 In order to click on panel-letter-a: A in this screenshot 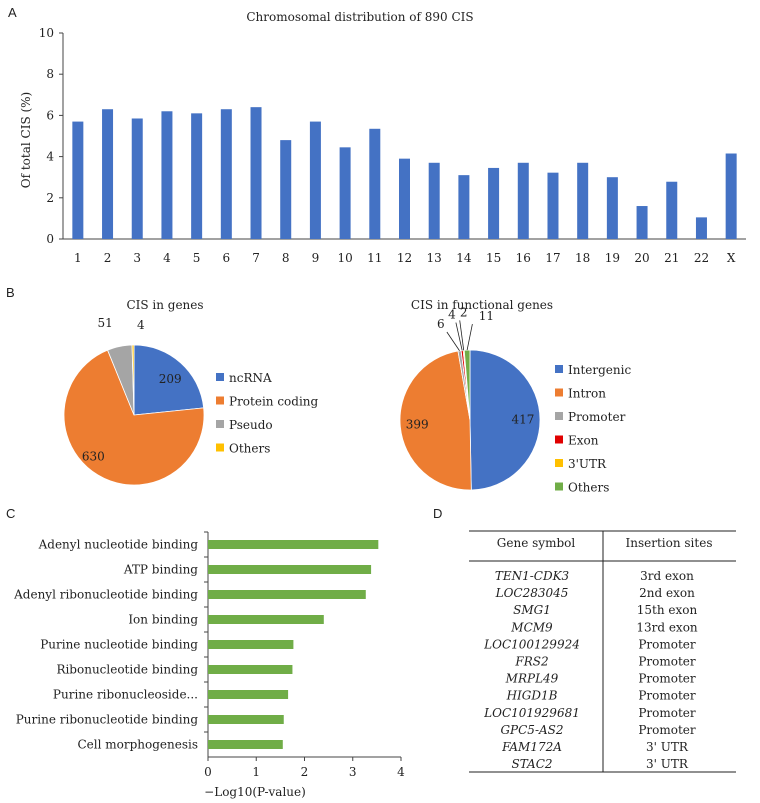, I will do `click(12, 12)`.